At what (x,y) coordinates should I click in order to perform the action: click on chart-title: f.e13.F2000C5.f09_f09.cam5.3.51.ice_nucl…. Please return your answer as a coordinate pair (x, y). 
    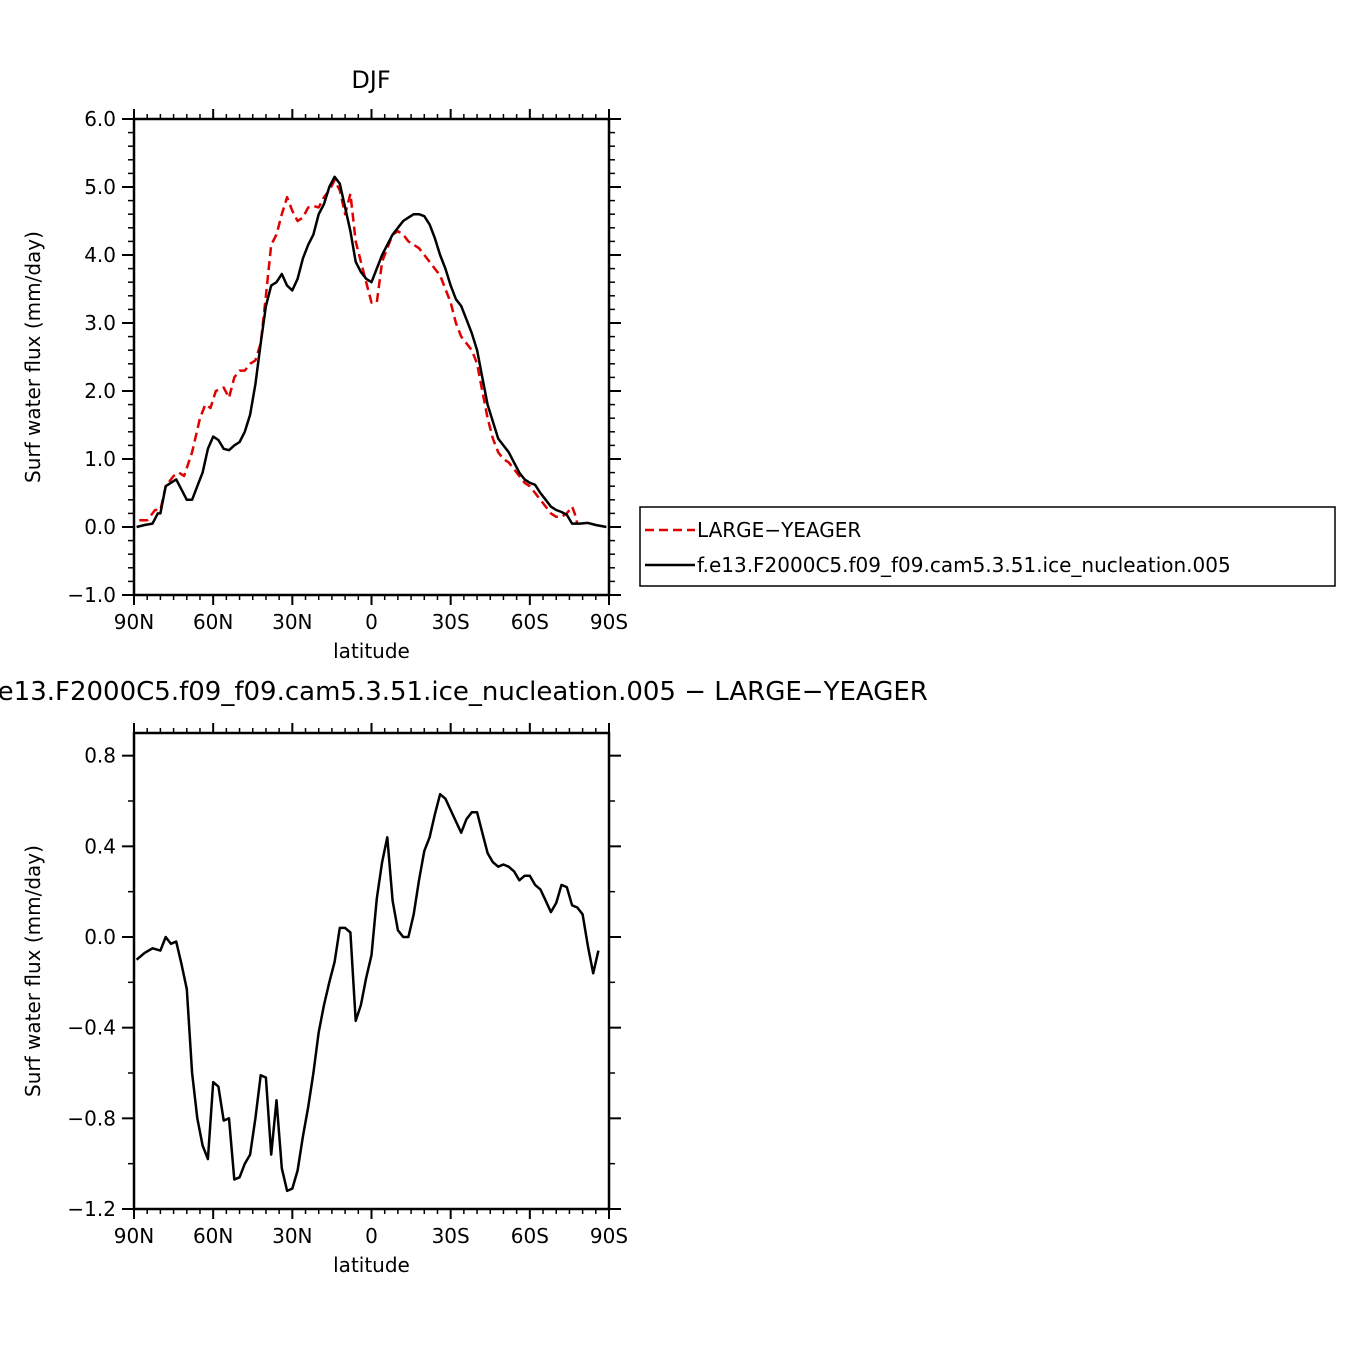
    Looking at the image, I should click on (464, 692).